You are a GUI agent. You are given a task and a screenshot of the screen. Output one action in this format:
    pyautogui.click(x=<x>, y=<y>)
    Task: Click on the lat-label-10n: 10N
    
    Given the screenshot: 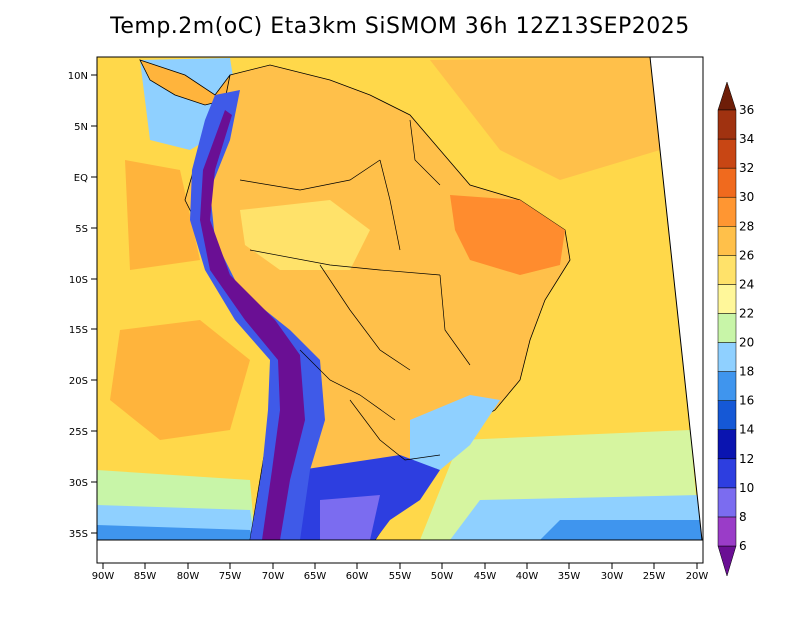 What is the action you would take?
    pyautogui.click(x=78, y=76)
    